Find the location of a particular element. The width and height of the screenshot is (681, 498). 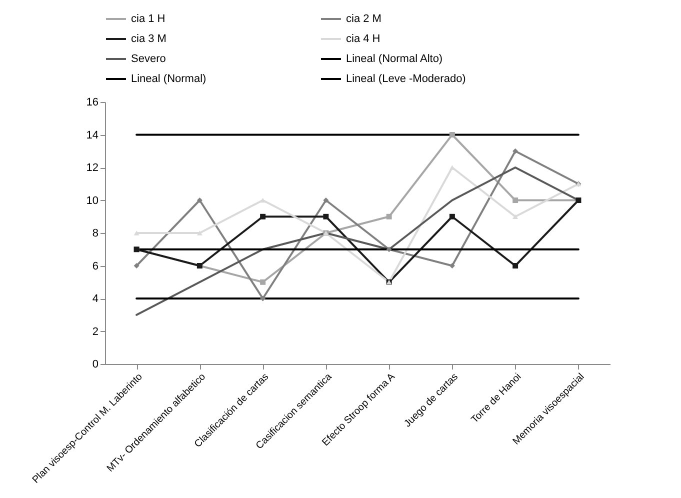

legend-label: Lineal (Leve -Moderado) is located at coordinates (406, 79).